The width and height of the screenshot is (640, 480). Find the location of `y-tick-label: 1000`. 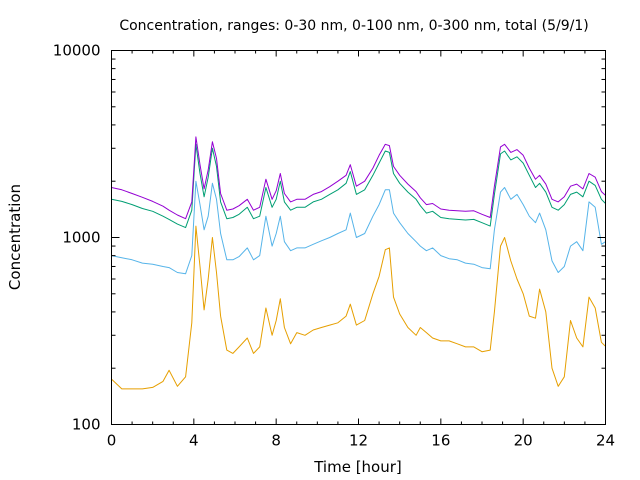

y-tick-label: 1000 is located at coordinates (81, 238).